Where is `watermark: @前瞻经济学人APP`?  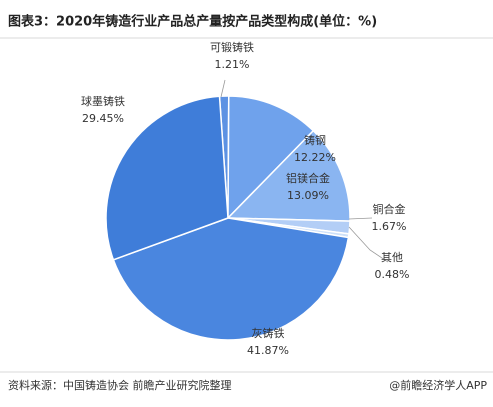
watermark: @前瞻经济学人APP is located at coordinates (438, 385).